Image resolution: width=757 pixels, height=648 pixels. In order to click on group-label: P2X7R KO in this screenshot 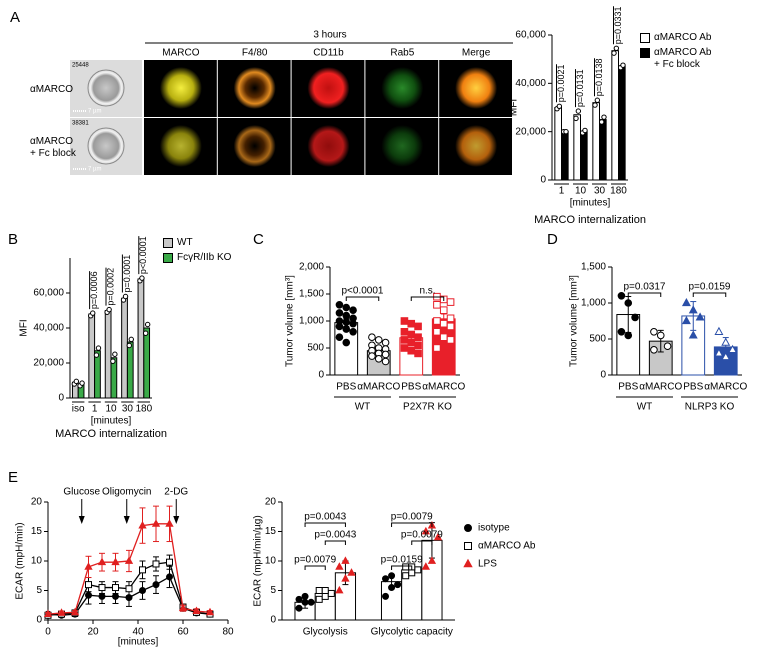, I will do `click(427, 407)`.